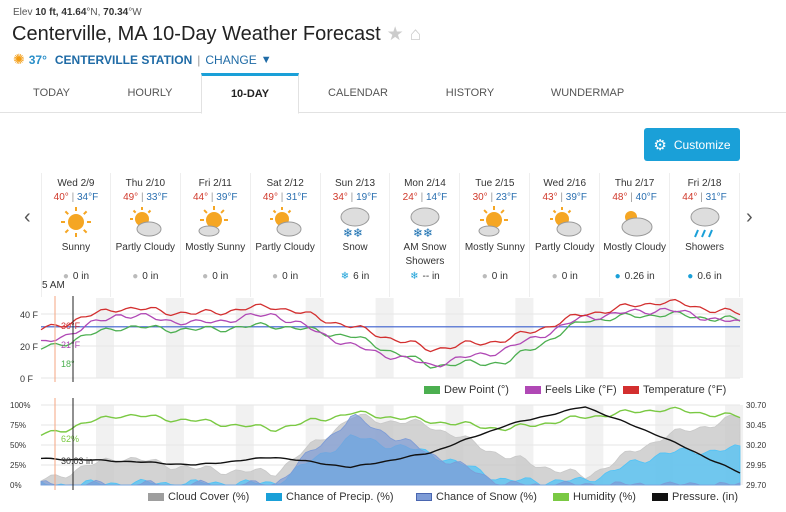  I want to click on day-date: Thu 2/17, so click(634, 183).